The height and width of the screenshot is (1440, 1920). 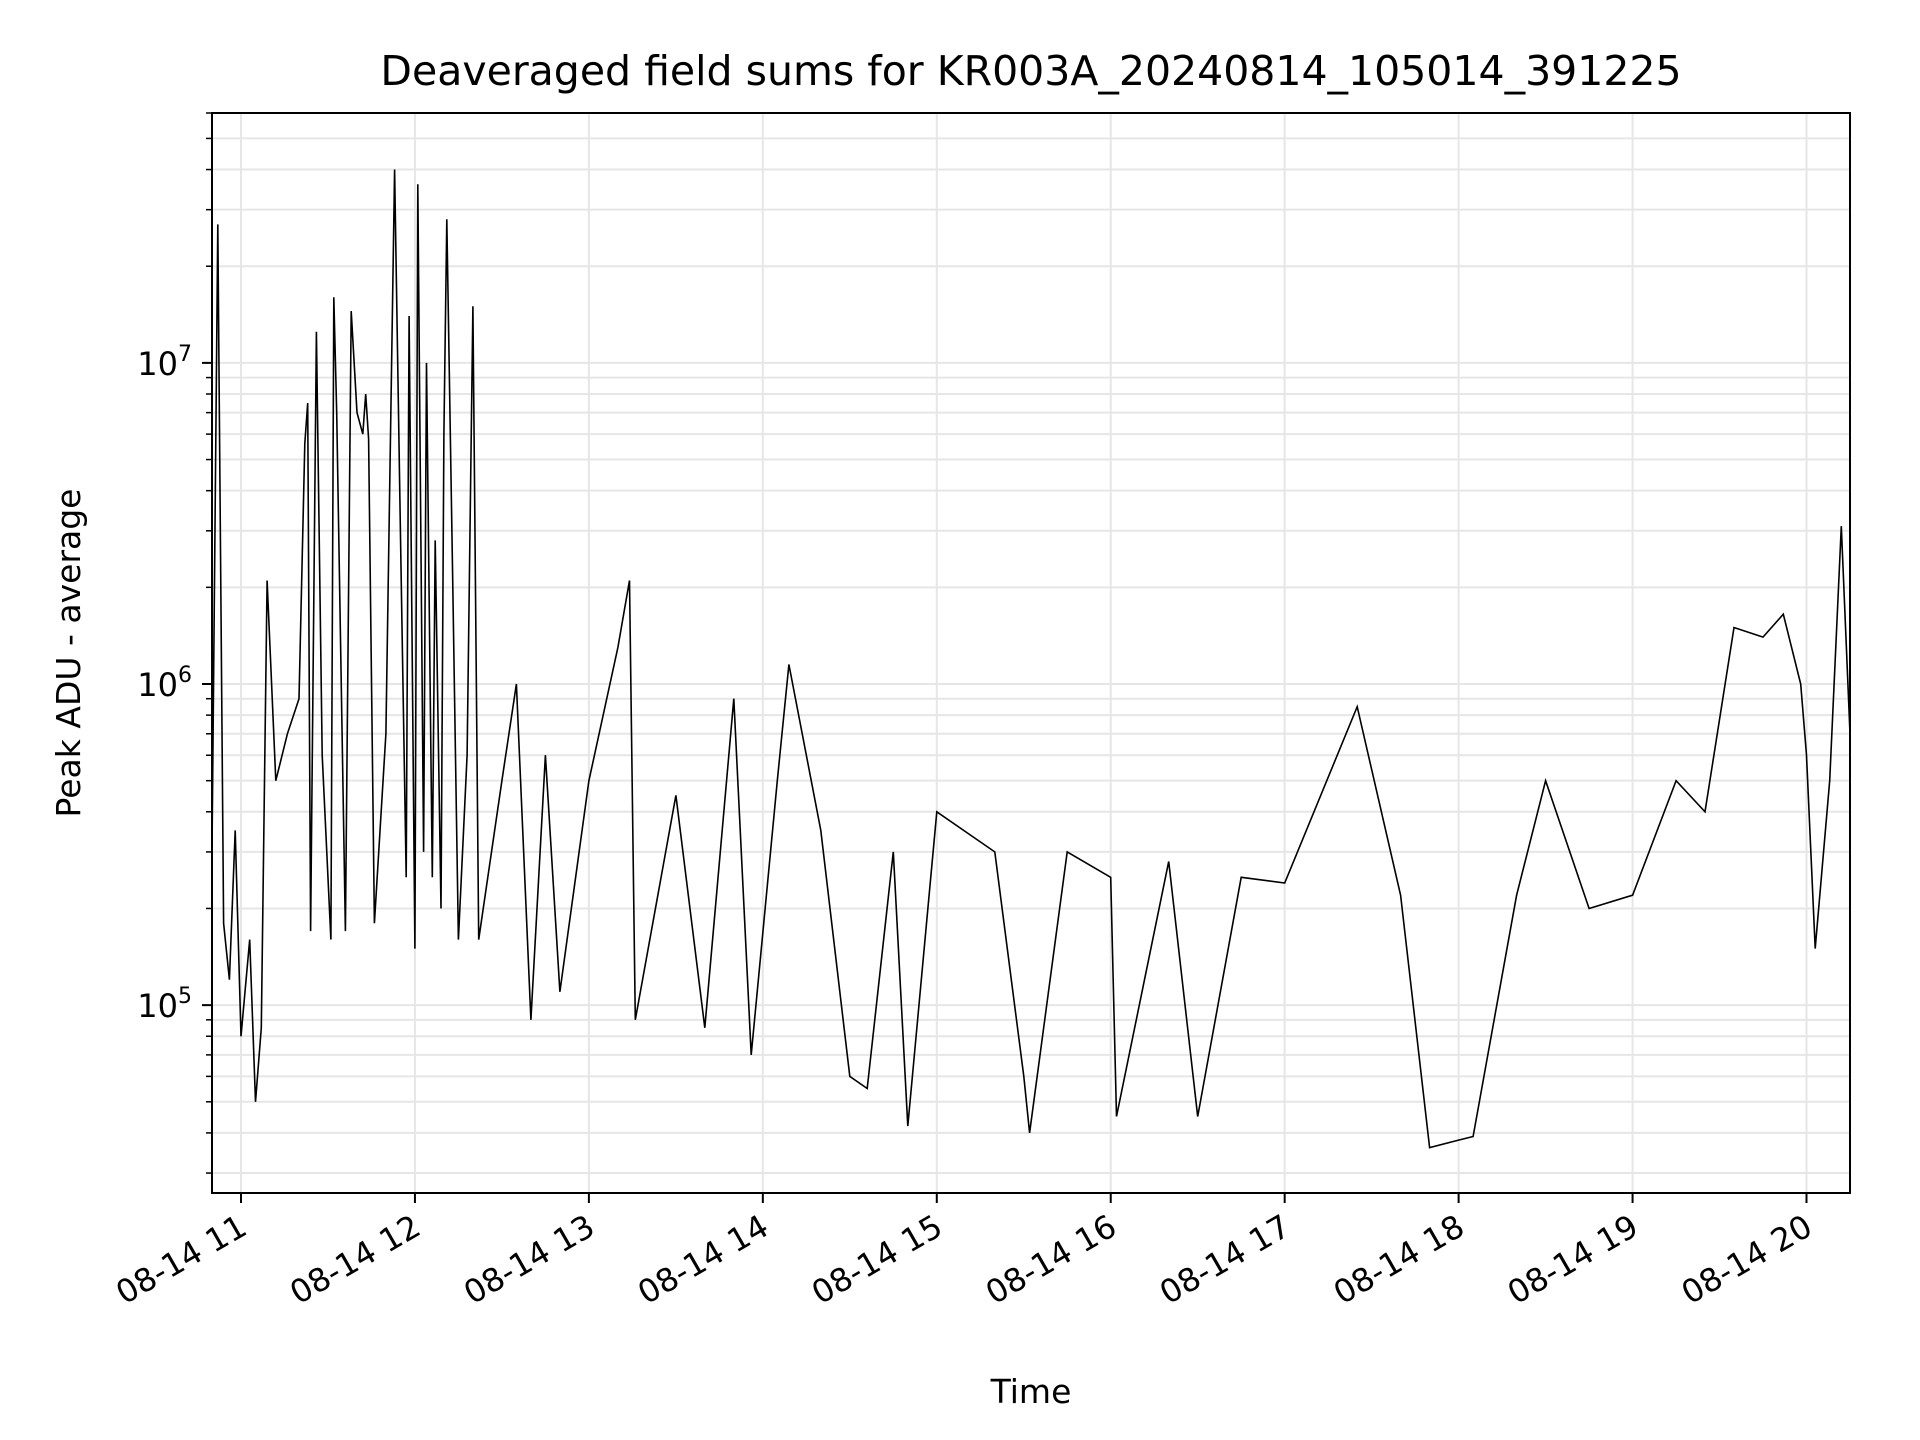 I want to click on y-axis-title: Peak ADU - average, so click(x=68, y=653).